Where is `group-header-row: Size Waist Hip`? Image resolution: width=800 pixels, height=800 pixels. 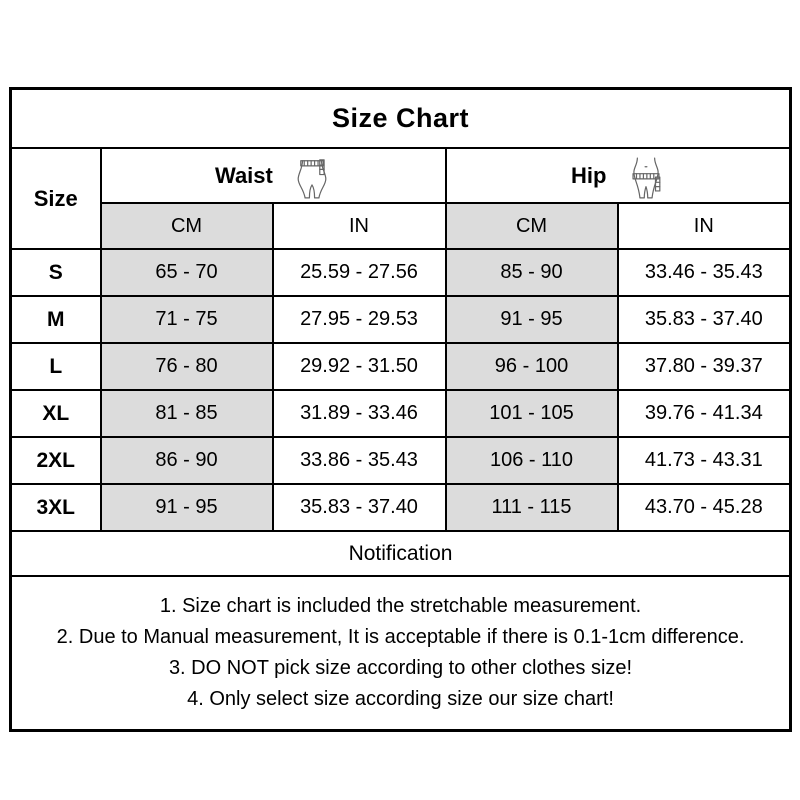
group-header-row: Size Waist Hip is located at coordinates (400, 198).